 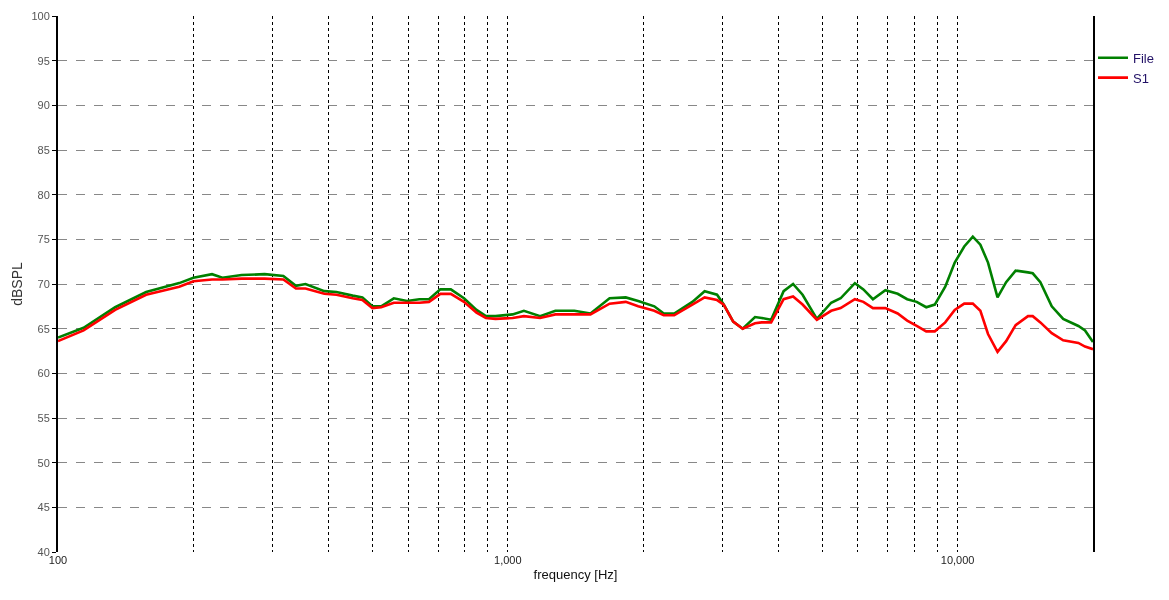 I want to click on y-tick-label: 45, so click(x=43, y=507).